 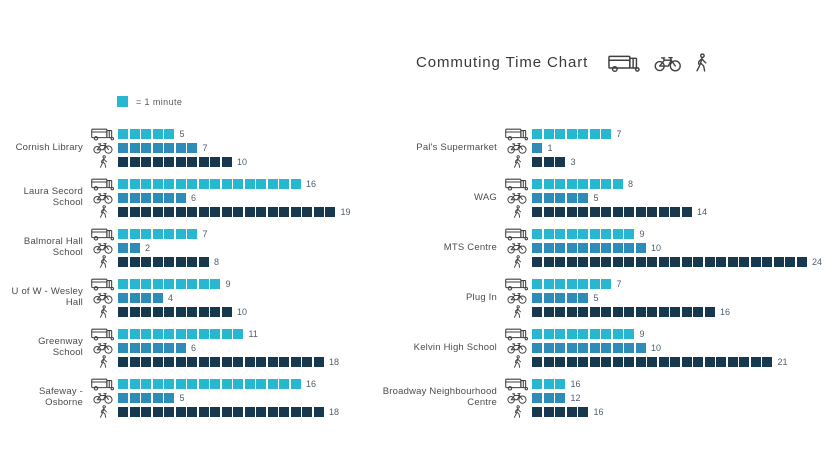 I want to click on location-group: Pal's Supermarket 7 1 3, so click(x=587, y=148).